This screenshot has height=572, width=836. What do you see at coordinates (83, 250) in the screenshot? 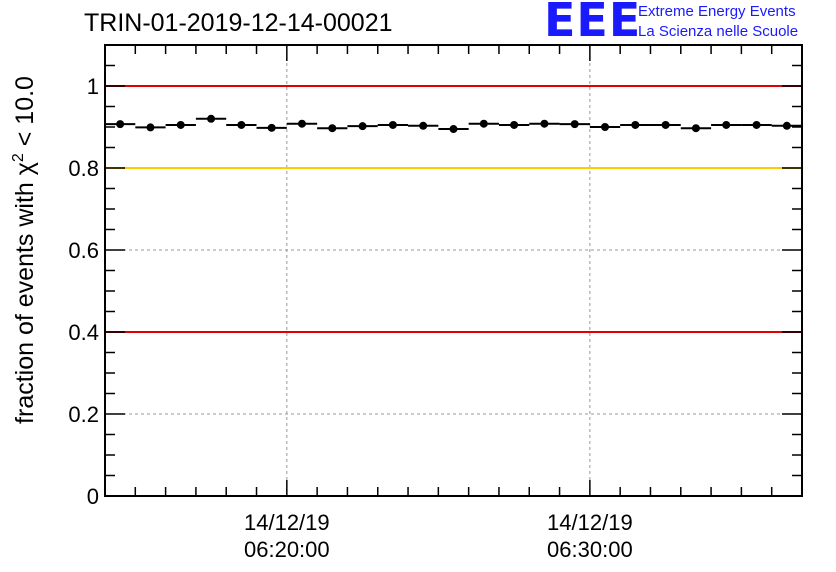
I see `y-tick-label: 0.6` at bounding box center [83, 250].